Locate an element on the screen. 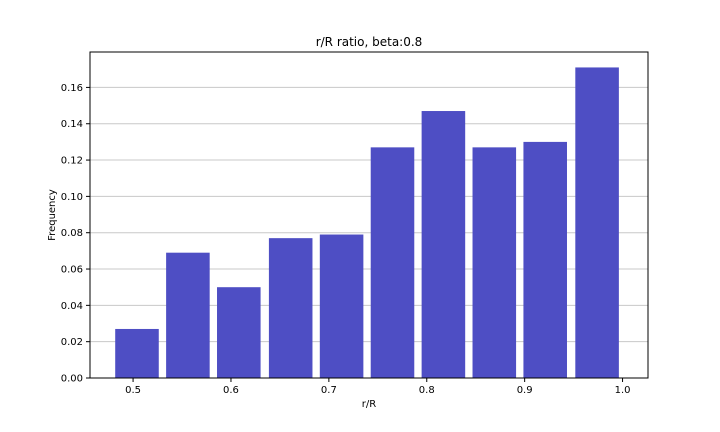 This screenshot has height=432, width=720. y-tick-label: 0.12 is located at coordinates (72, 161).